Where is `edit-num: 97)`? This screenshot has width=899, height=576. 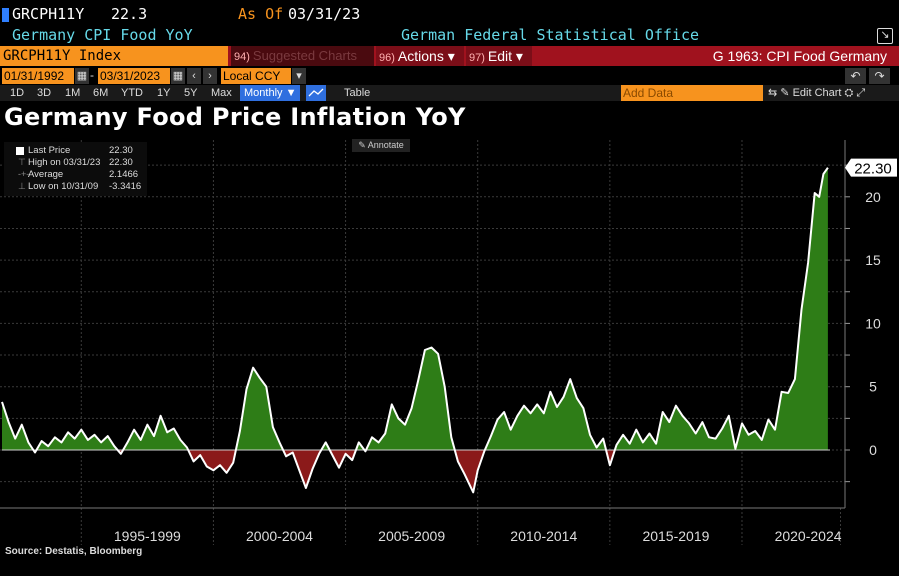 edit-num: 97) is located at coordinates (477, 58).